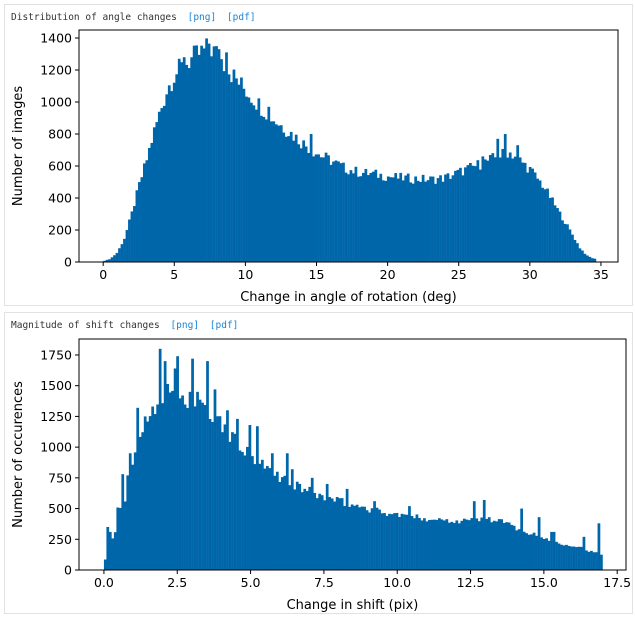 The width and height of the screenshot is (635, 621). What do you see at coordinates (56, 416) in the screenshot?
I see `shift-ytick-label: 1250` at bounding box center [56, 416].